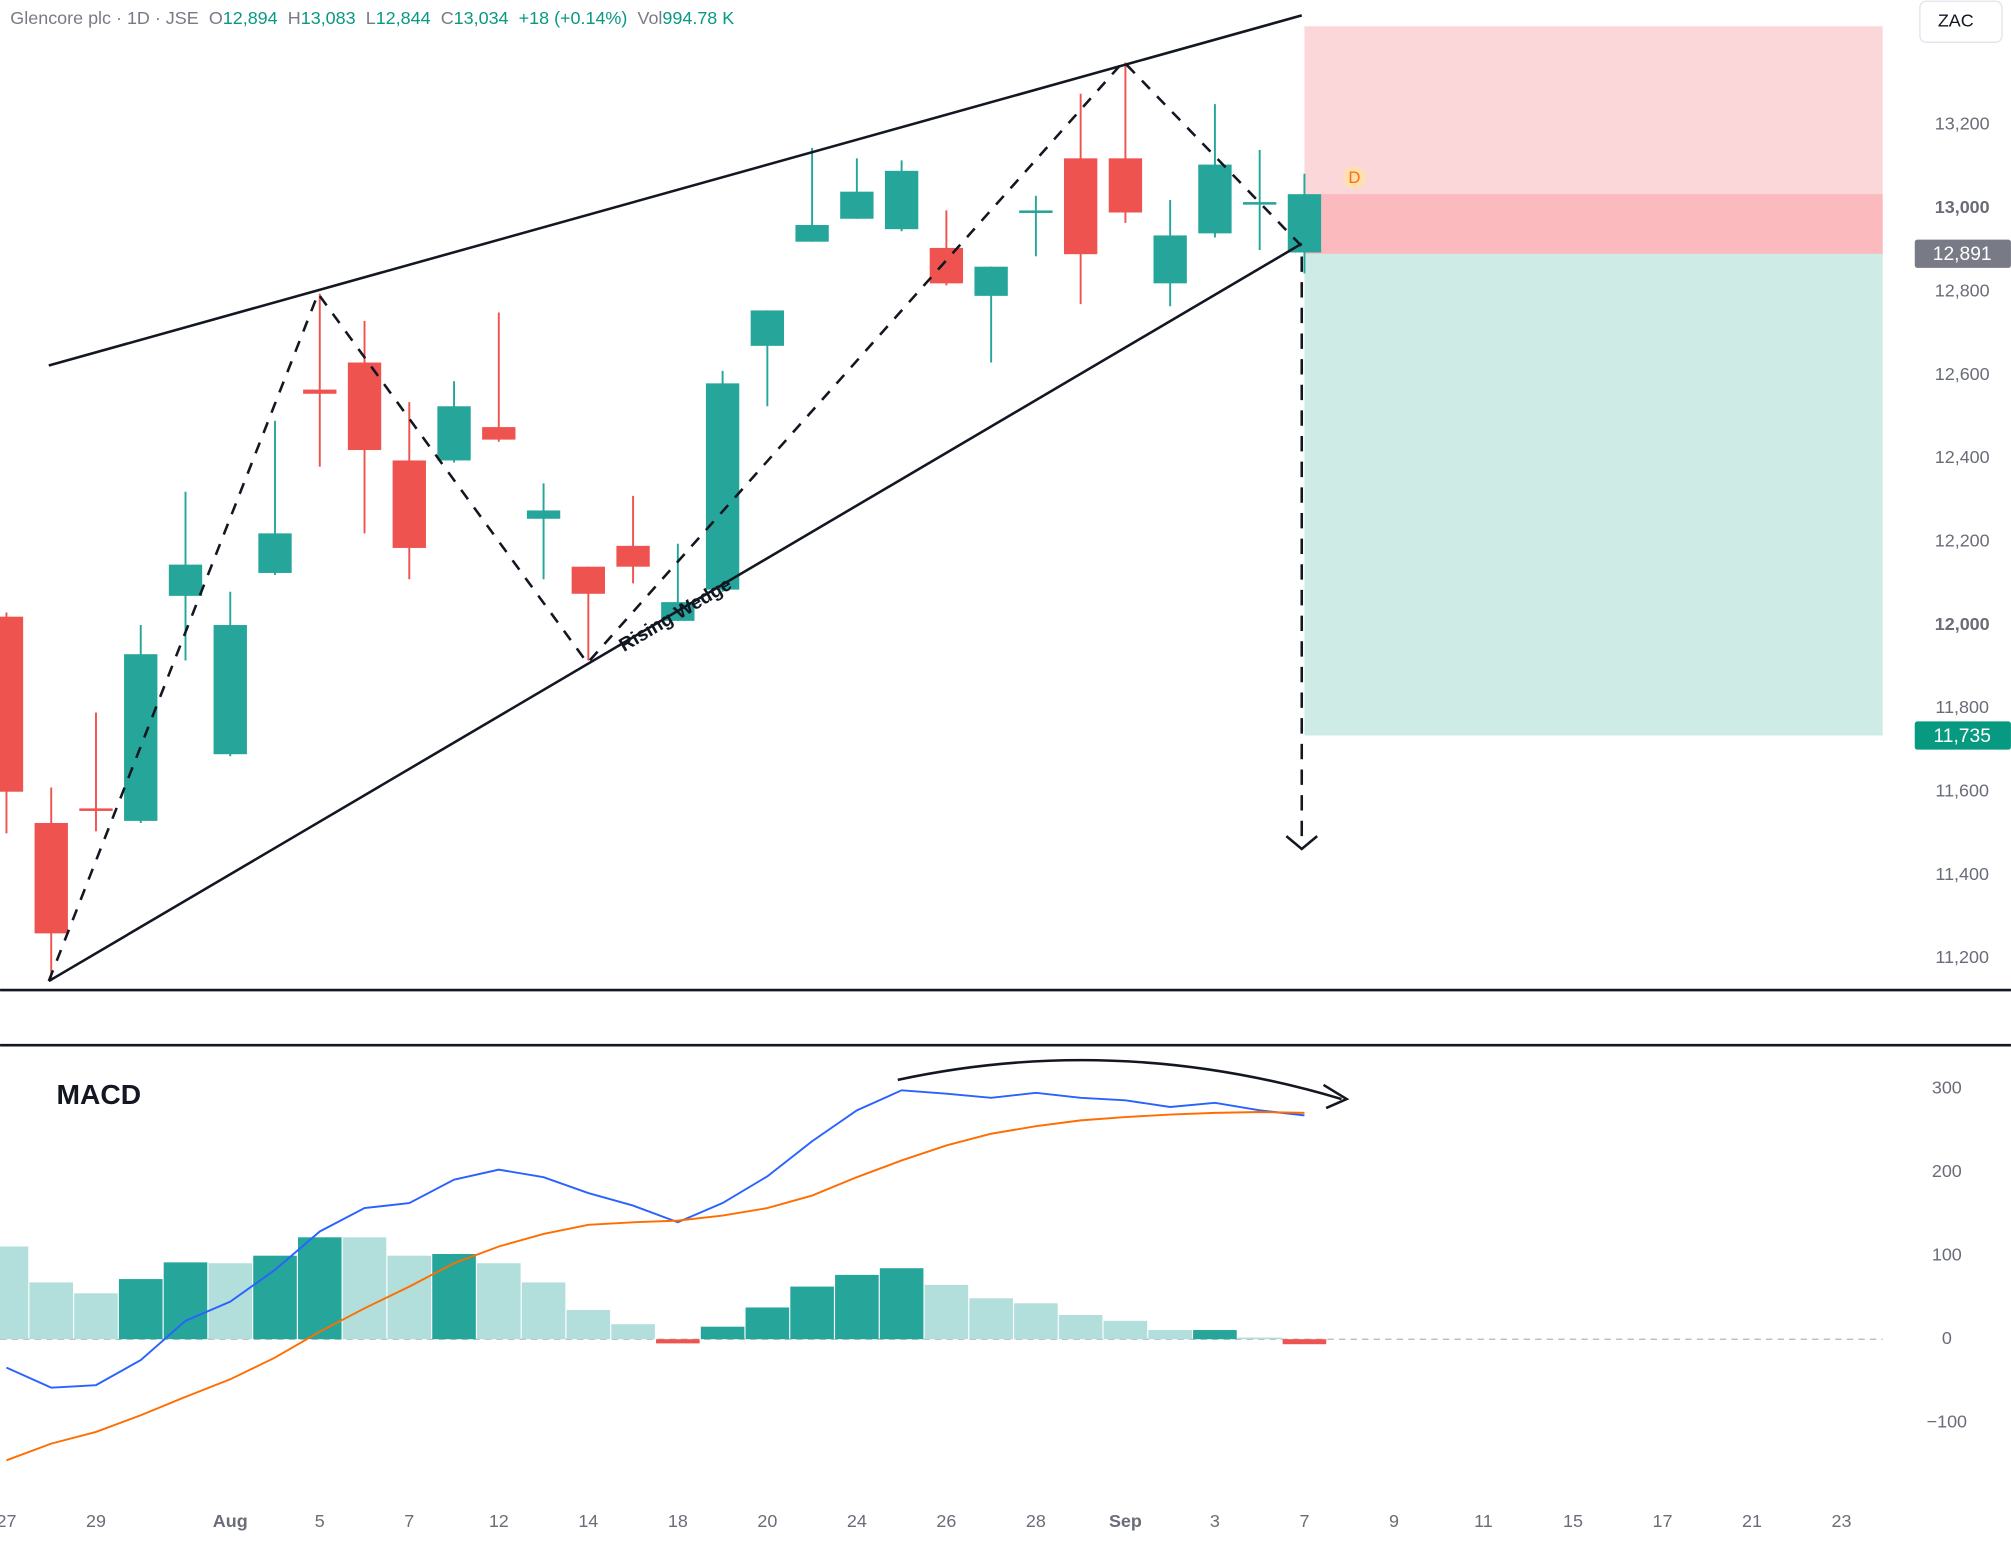 This screenshot has height=1541, width=2011. I want to click on currency-label: ZAC, so click(1956, 21).